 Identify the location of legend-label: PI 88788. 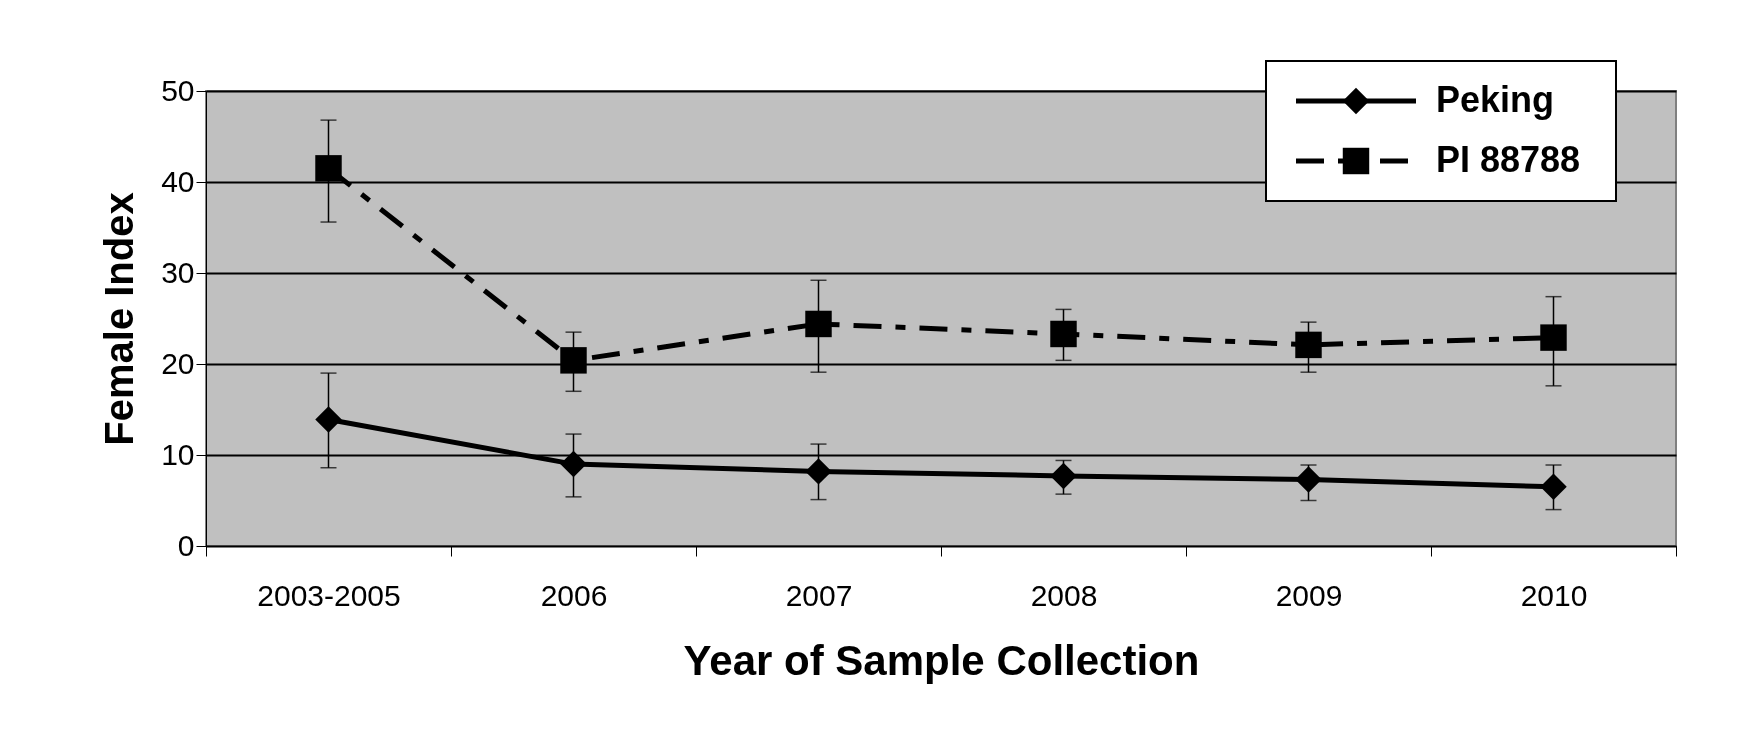
(1508, 159).